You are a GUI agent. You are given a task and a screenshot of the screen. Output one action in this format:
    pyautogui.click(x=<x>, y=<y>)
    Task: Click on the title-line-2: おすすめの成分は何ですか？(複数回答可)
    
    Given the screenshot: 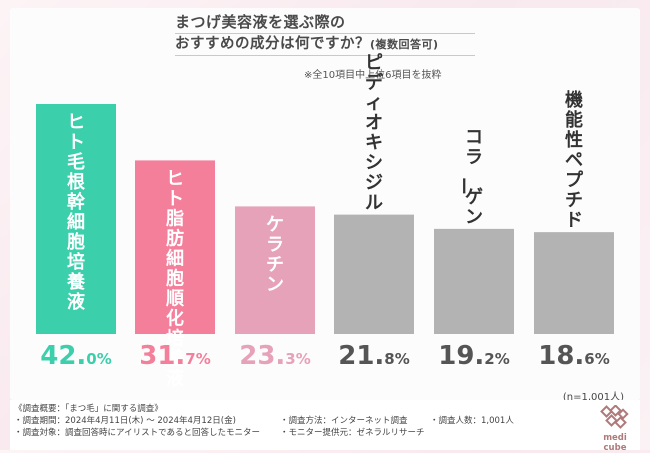 What is the action you would take?
    pyautogui.click(x=325, y=45)
    